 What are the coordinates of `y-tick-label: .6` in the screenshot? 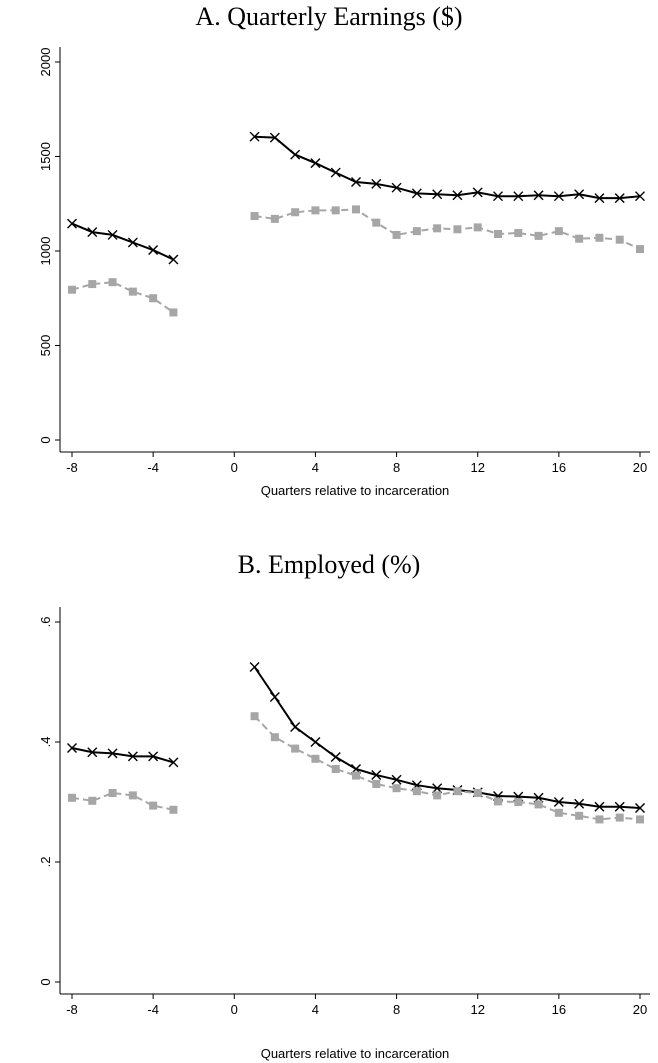 It's located at (45, 622).